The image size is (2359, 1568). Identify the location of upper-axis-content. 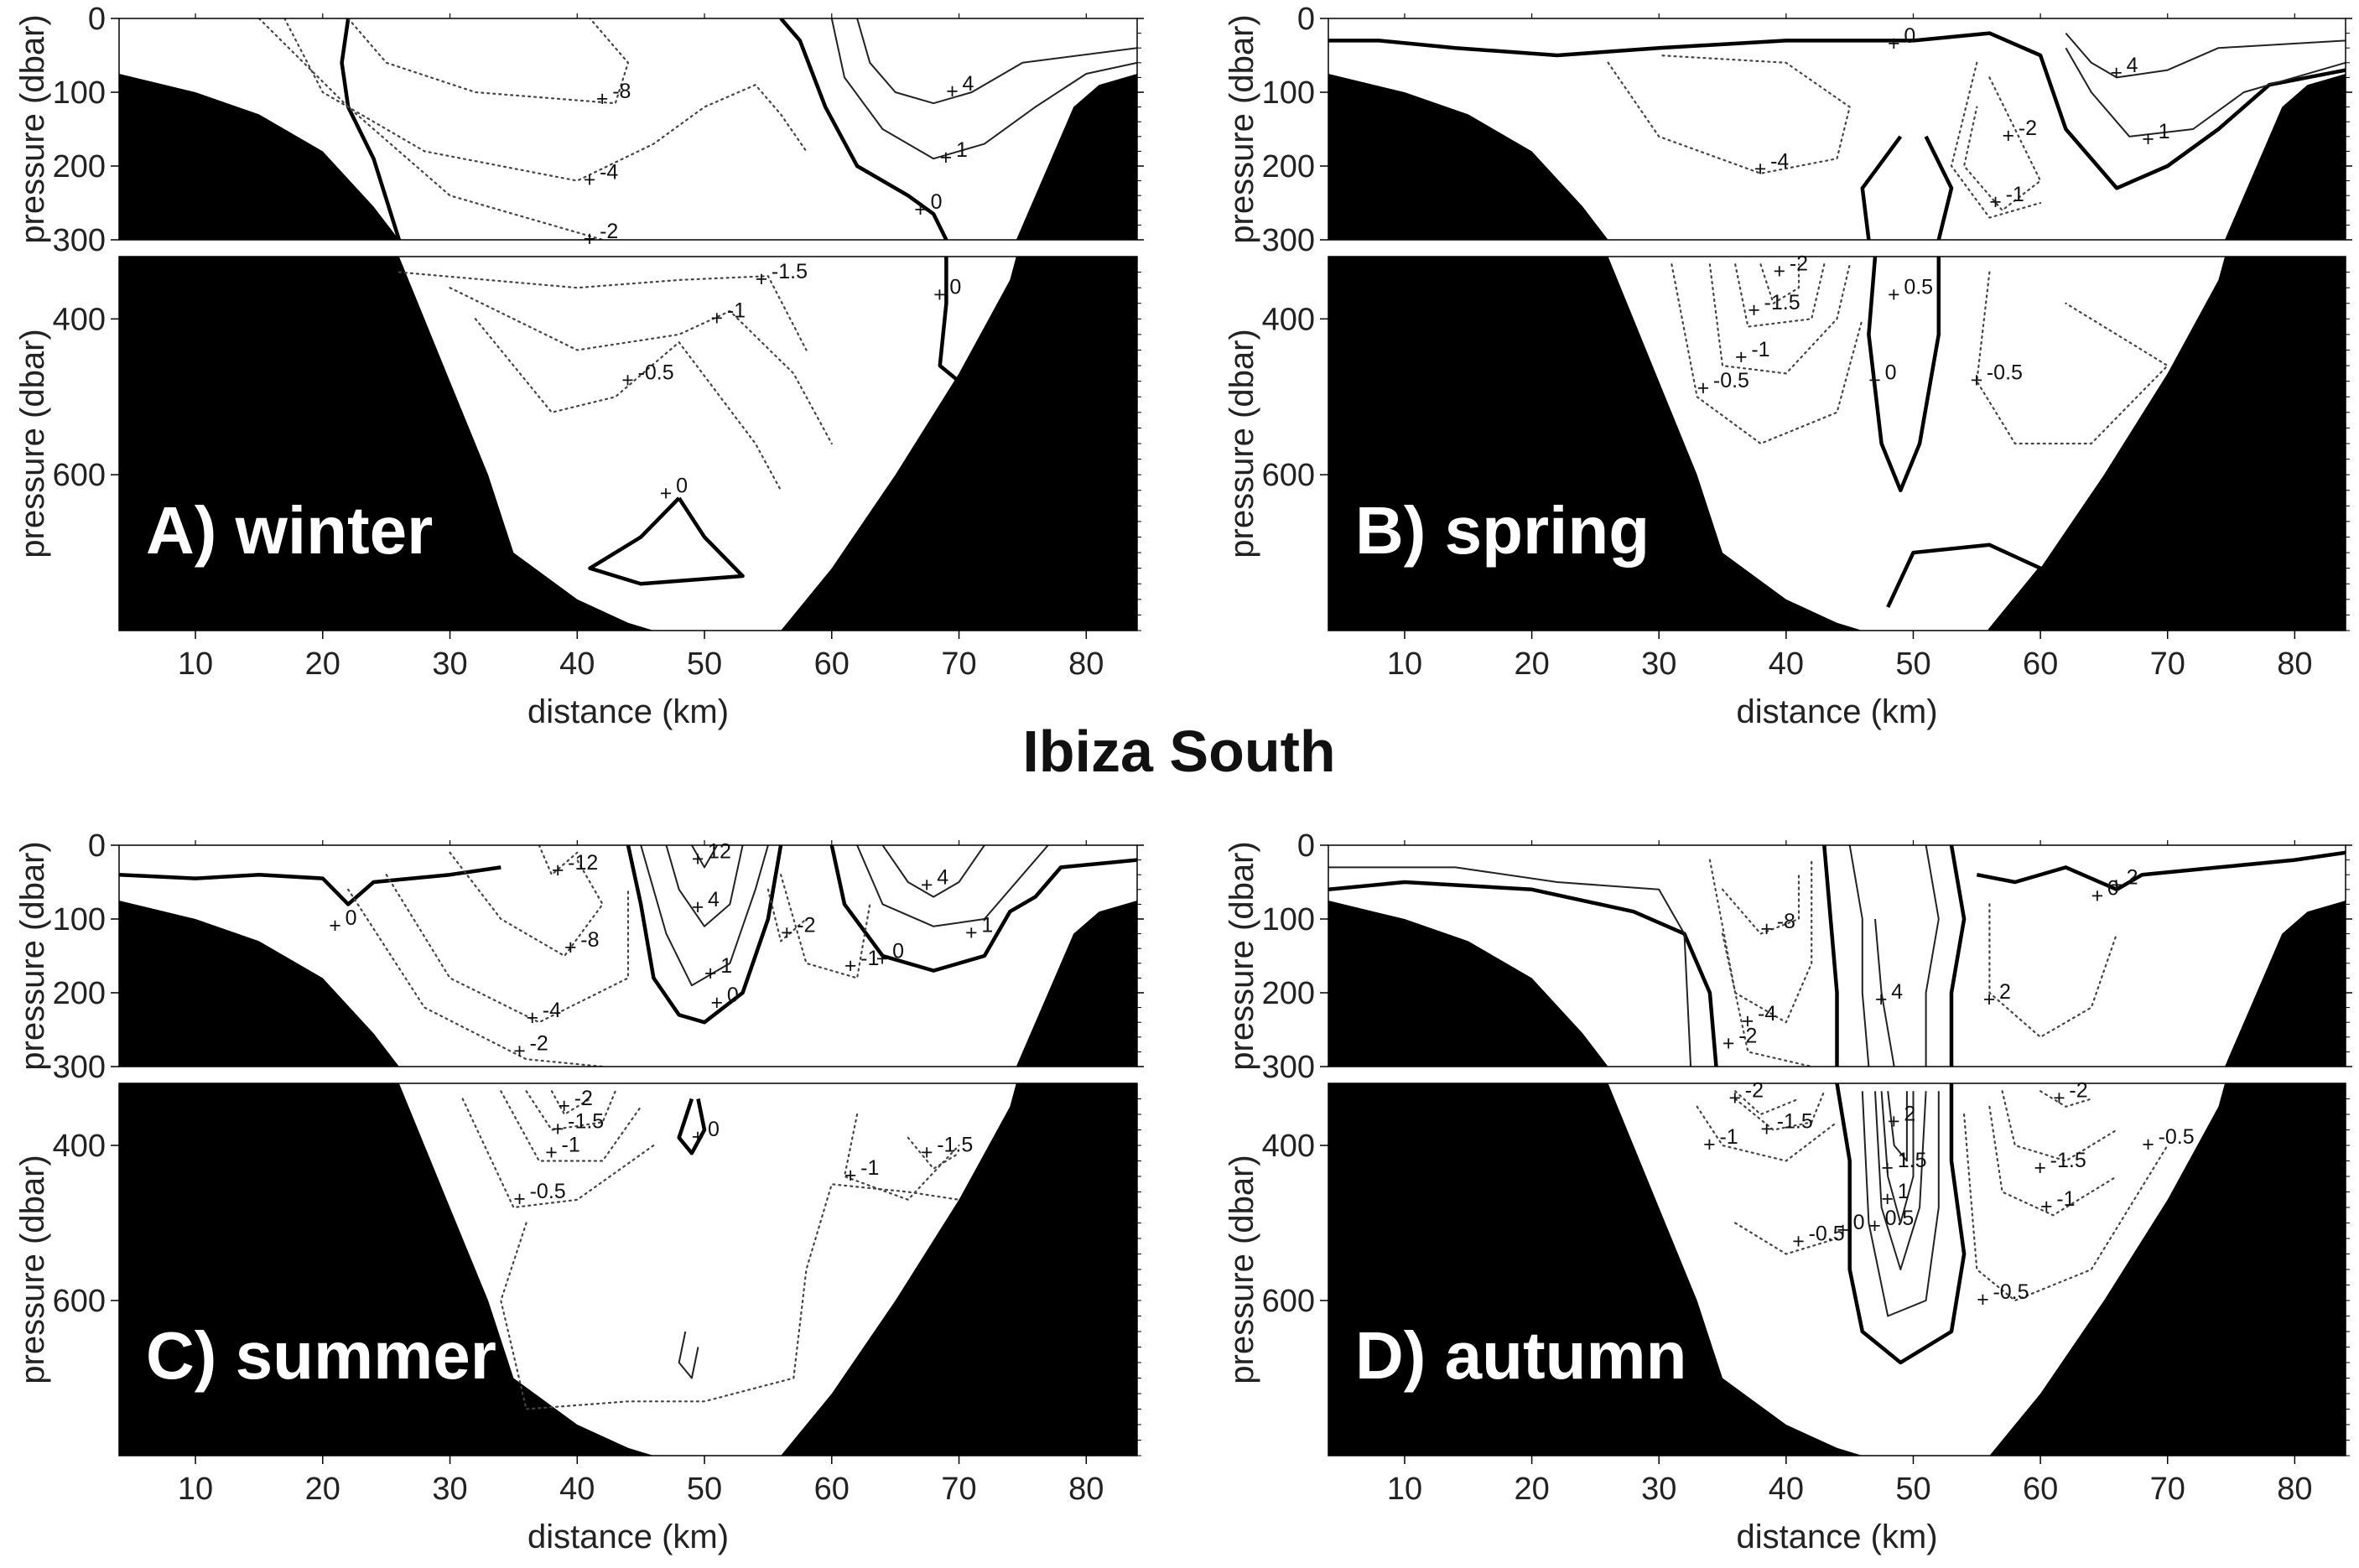
(628, 129).